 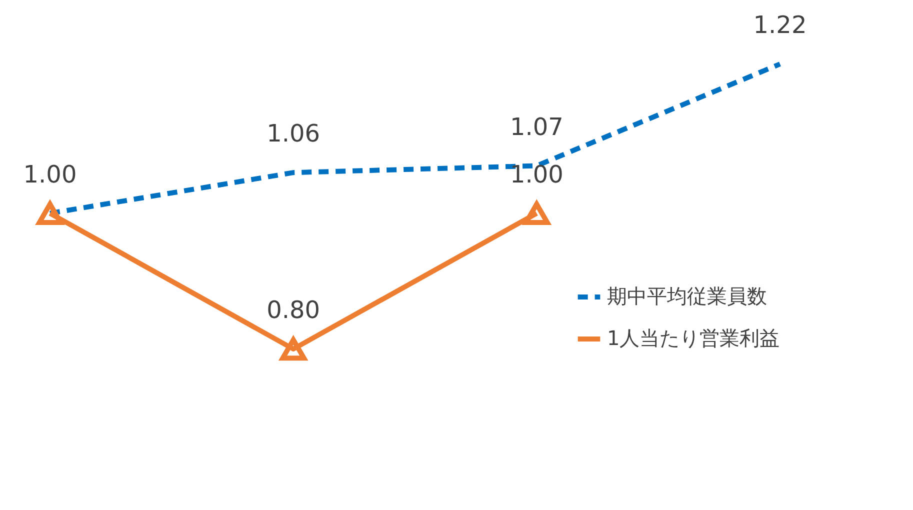 What do you see at coordinates (693, 338) in the screenshot?
I see `legend-label: 1人当たり営業利益` at bounding box center [693, 338].